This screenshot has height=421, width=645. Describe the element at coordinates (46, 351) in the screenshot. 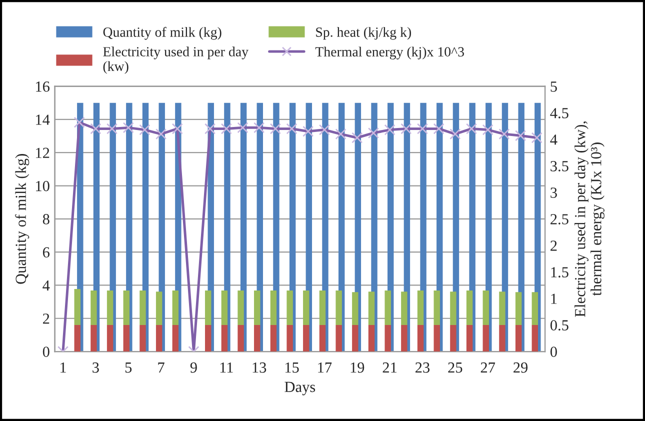

I see `y-tick-label: 0` at that location.